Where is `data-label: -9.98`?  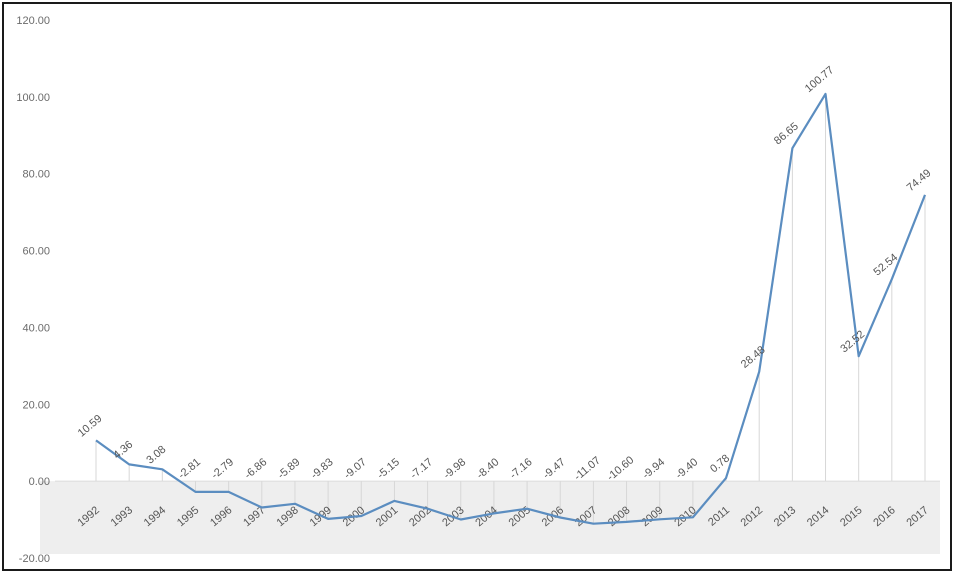 data-label: -9.98 is located at coordinates (454, 468).